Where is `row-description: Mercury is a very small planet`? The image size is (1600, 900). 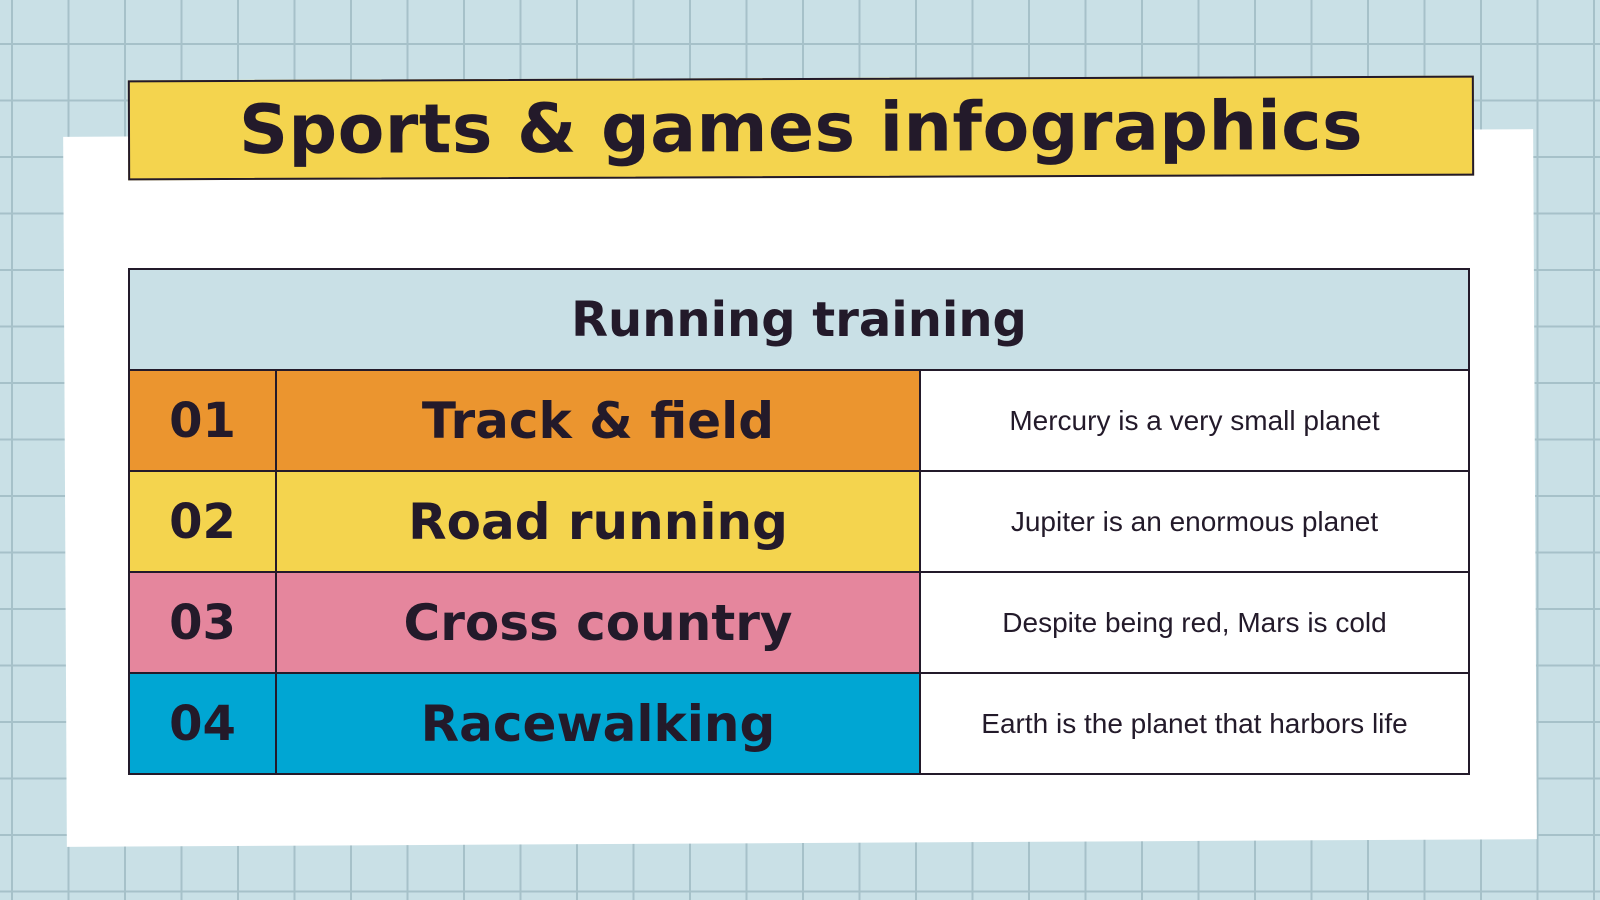
row-description: Mercury is a very small planet is located at coordinates (1194, 420).